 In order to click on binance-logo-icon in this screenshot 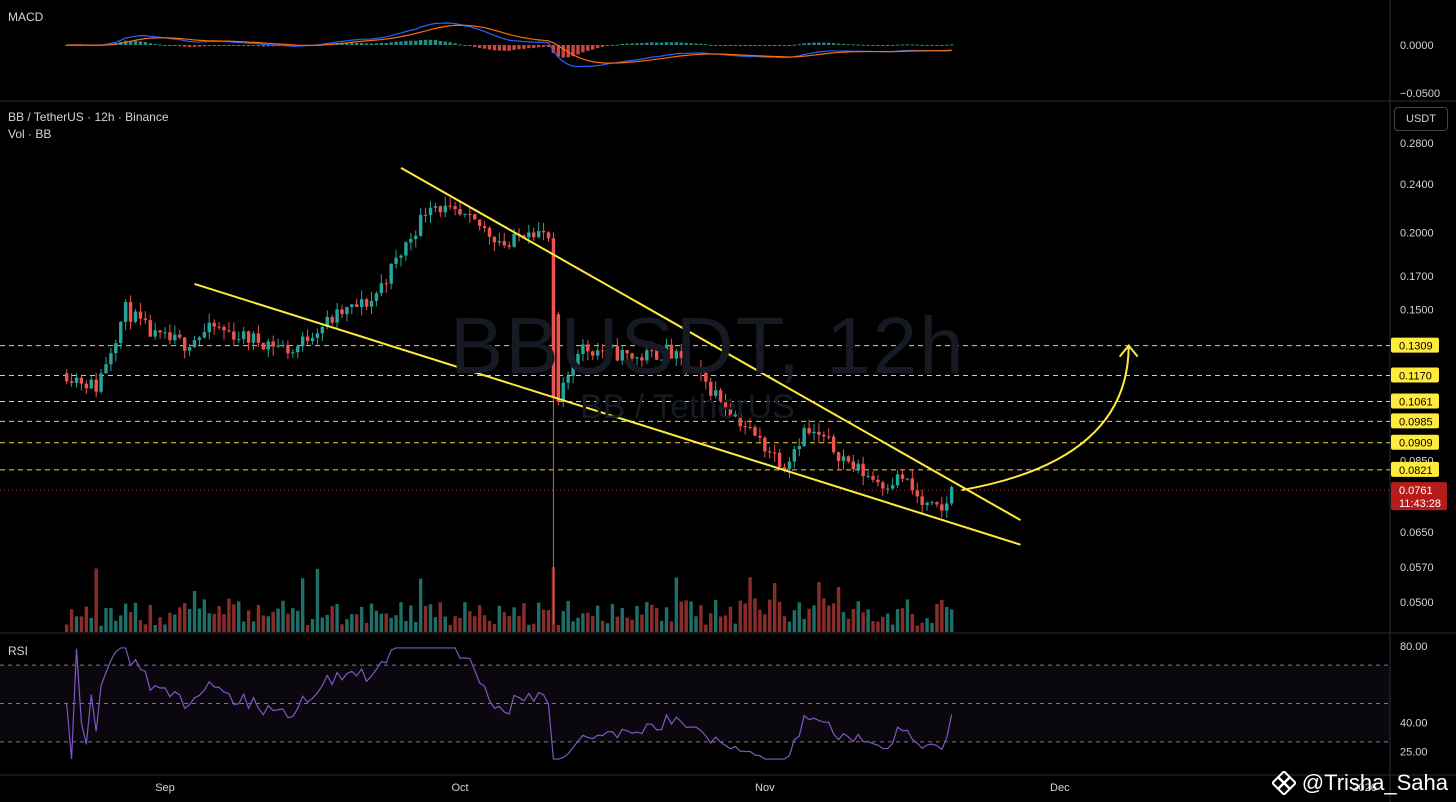, I will do `click(1283, 783)`.